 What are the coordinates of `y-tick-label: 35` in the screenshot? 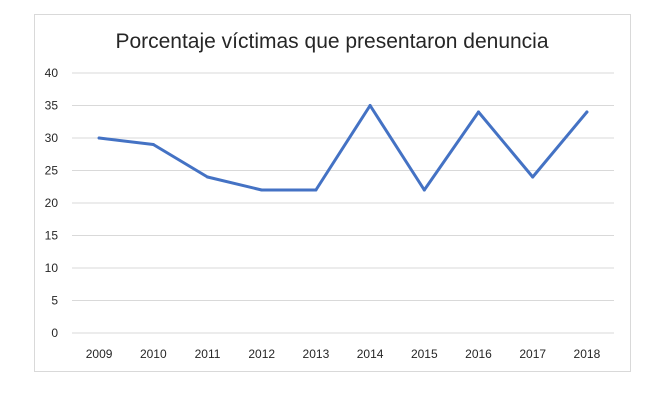 It's located at (52, 106).